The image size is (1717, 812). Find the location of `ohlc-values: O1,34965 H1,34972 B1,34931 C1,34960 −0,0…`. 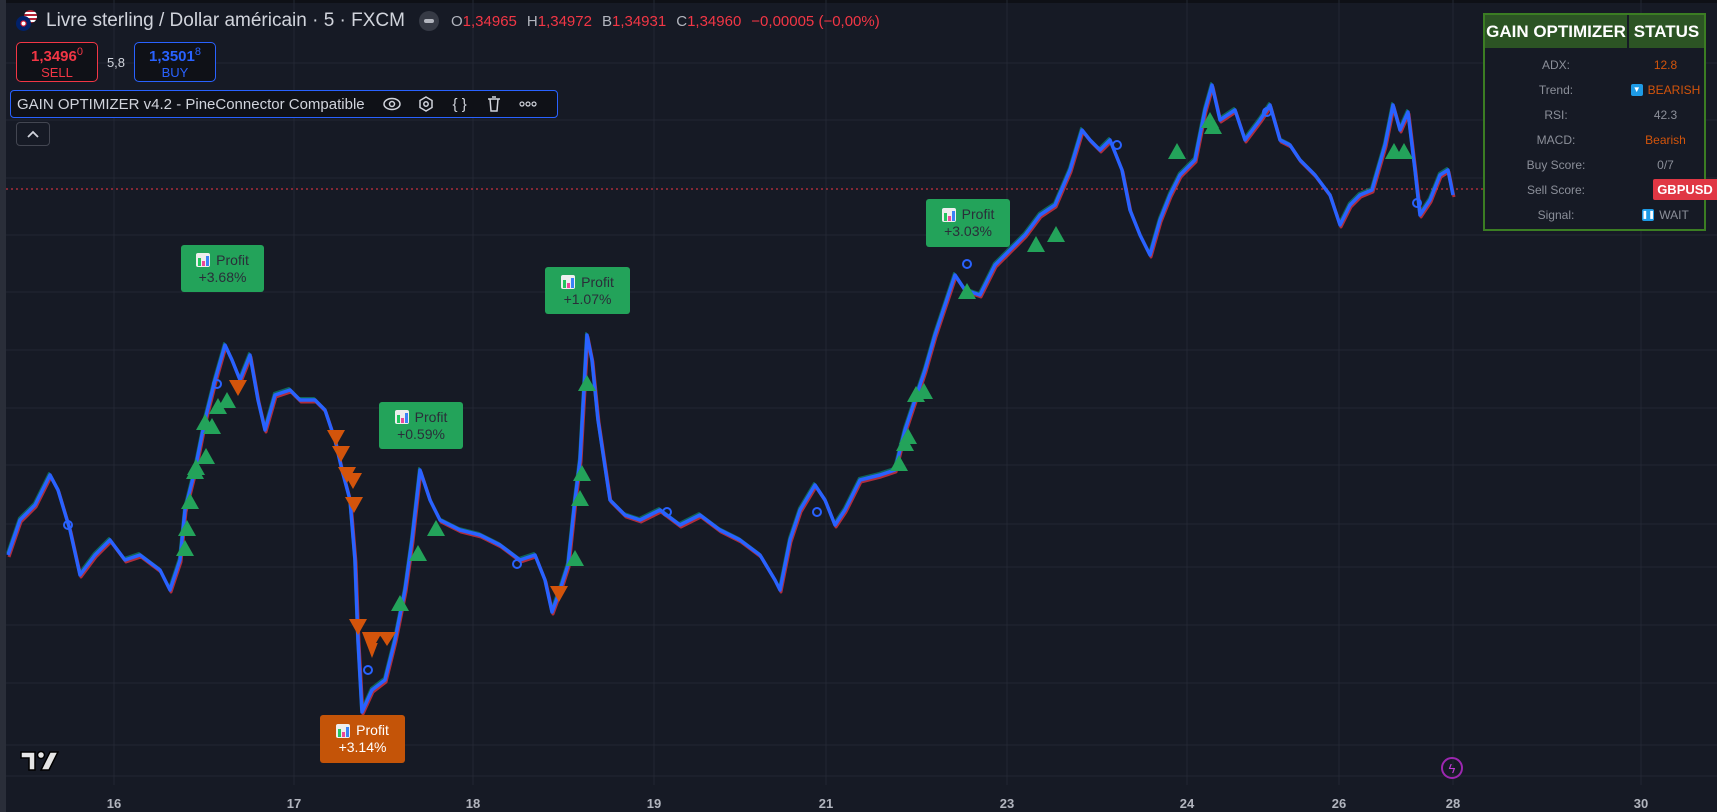

ohlc-values: O1,34965 H1,34972 B1,34931 C1,34960 −0,0… is located at coordinates (665, 21).